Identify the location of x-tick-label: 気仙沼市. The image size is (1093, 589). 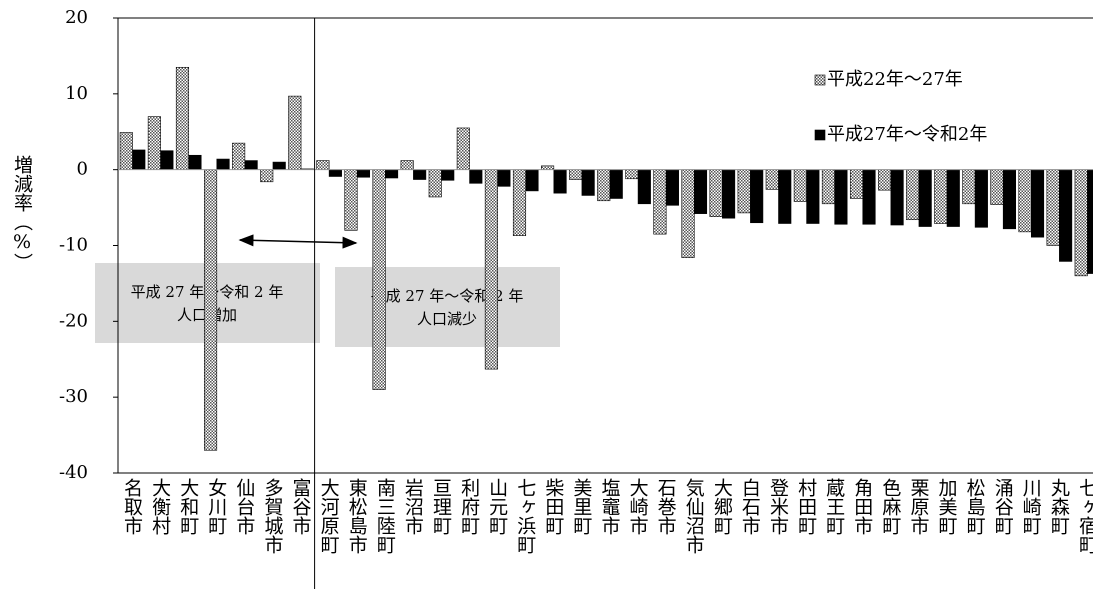
(694, 516).